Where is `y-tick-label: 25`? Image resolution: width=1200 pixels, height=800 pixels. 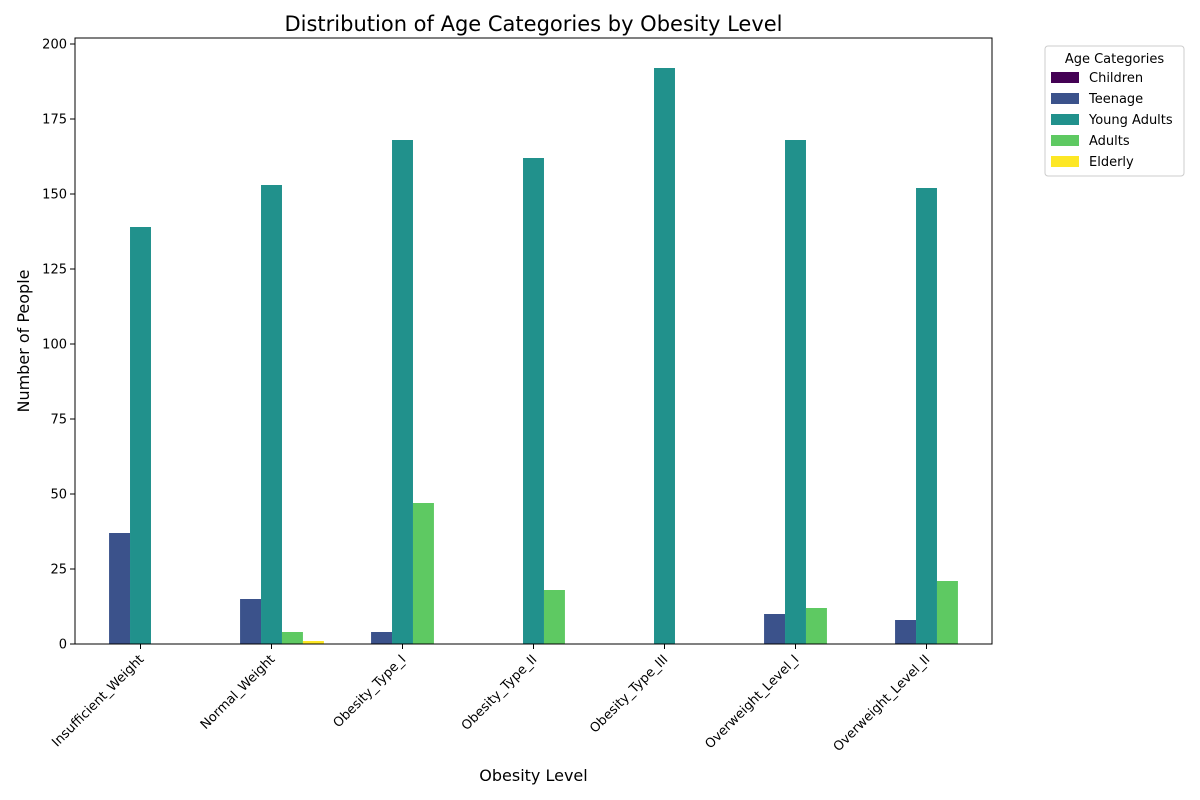
y-tick-label: 25 is located at coordinates (58, 570).